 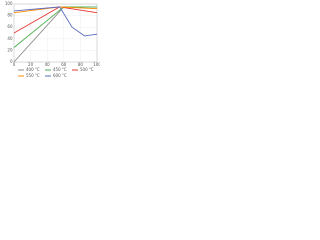 I want to click on plot-area, so click(x=55, y=33).